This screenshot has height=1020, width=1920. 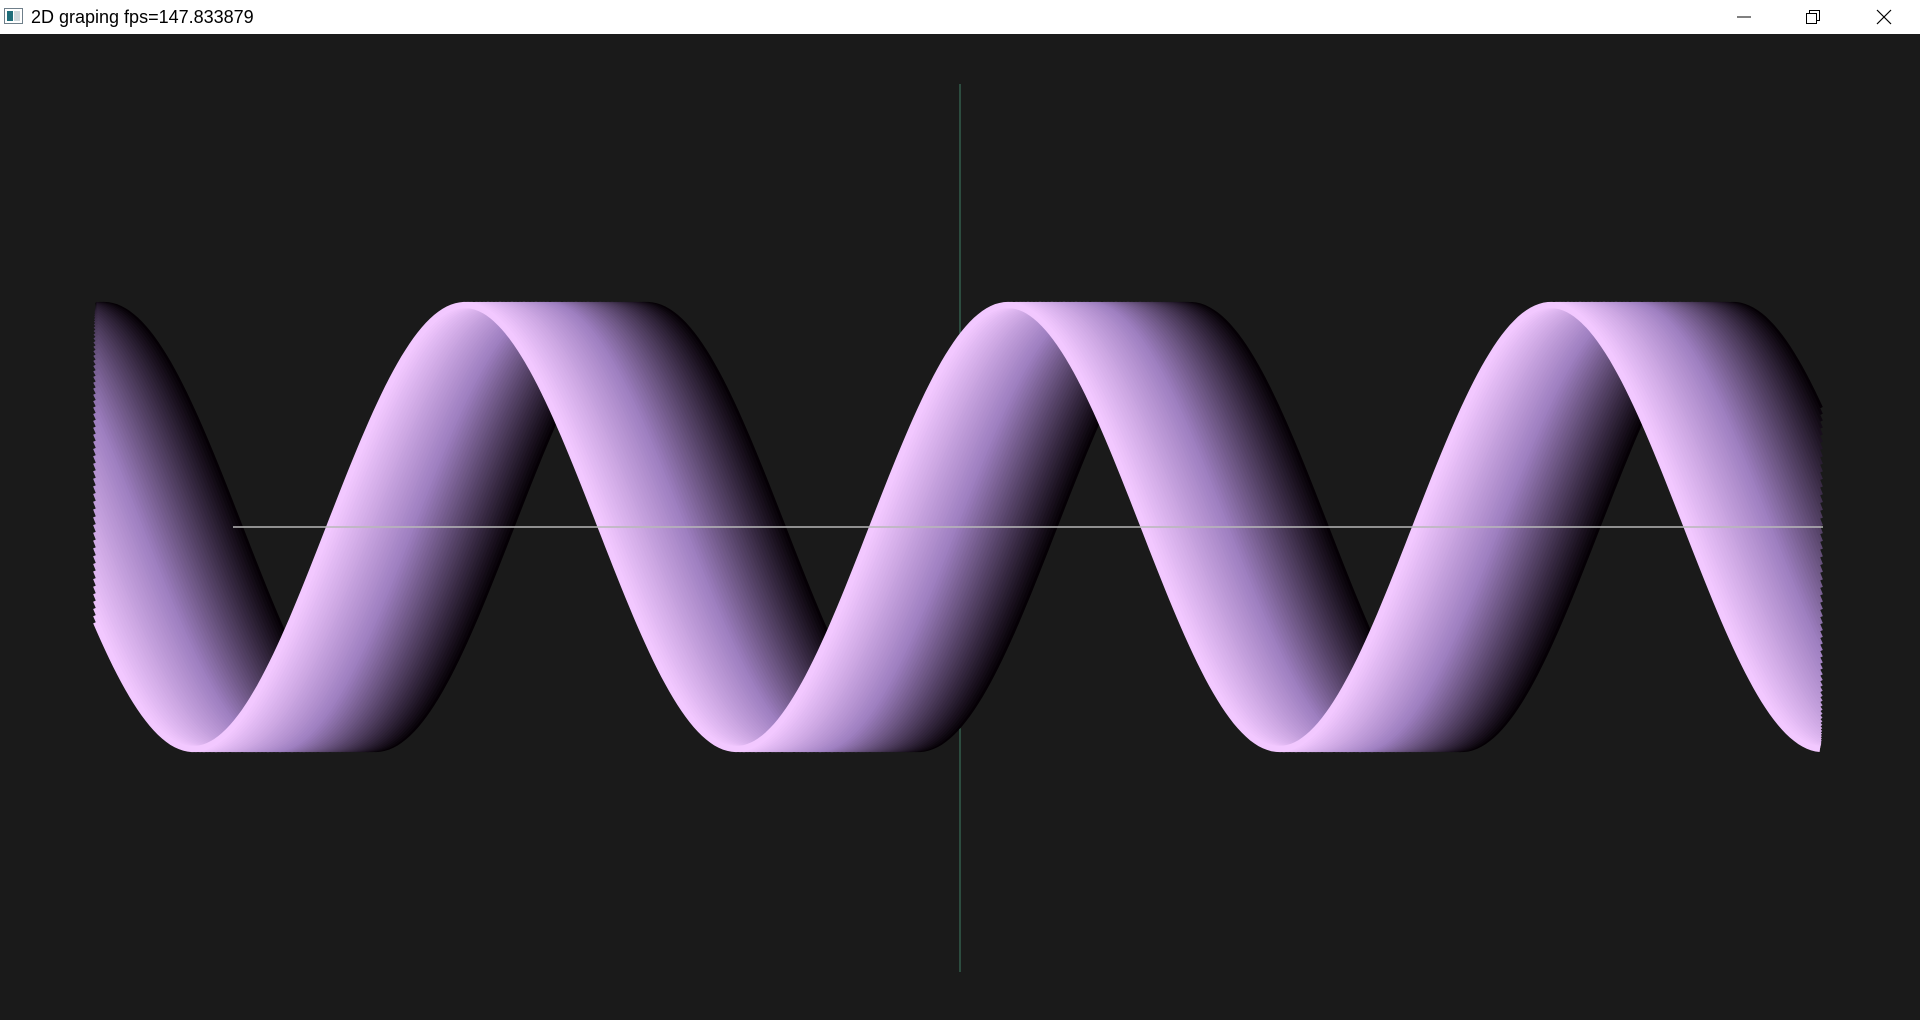 I want to click on window-title: 2D graping fps=147.833879, so click(x=142, y=17).